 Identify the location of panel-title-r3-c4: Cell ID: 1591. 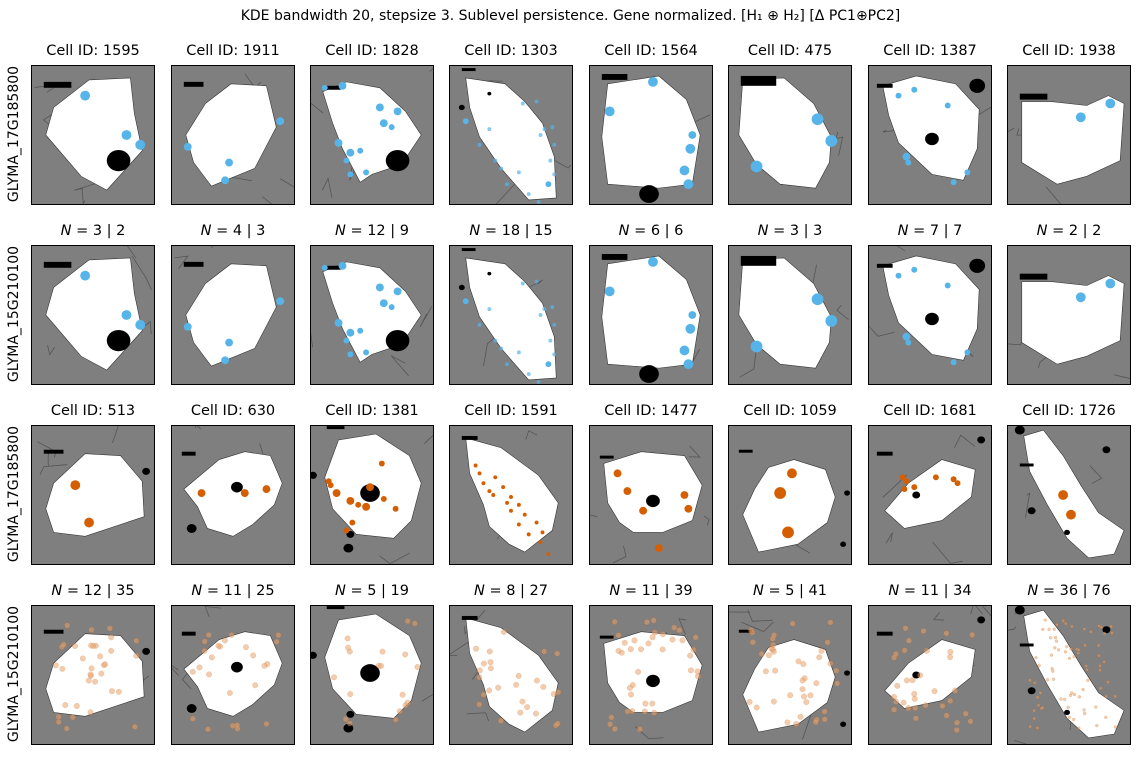
(511, 411).